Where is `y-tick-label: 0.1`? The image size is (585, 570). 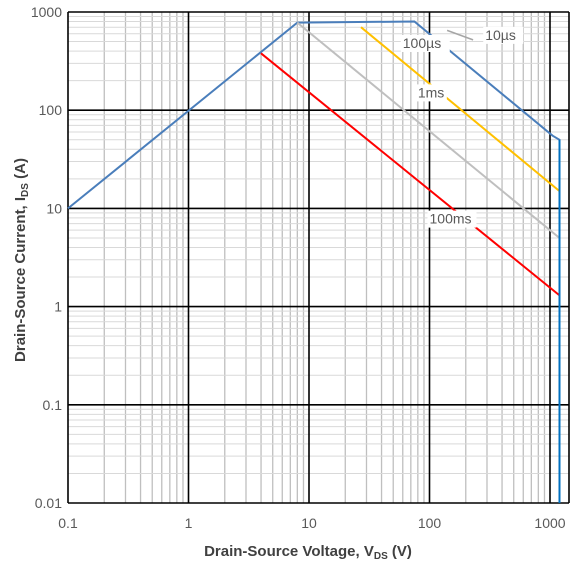 y-tick-label: 0.1 is located at coordinates (53, 405).